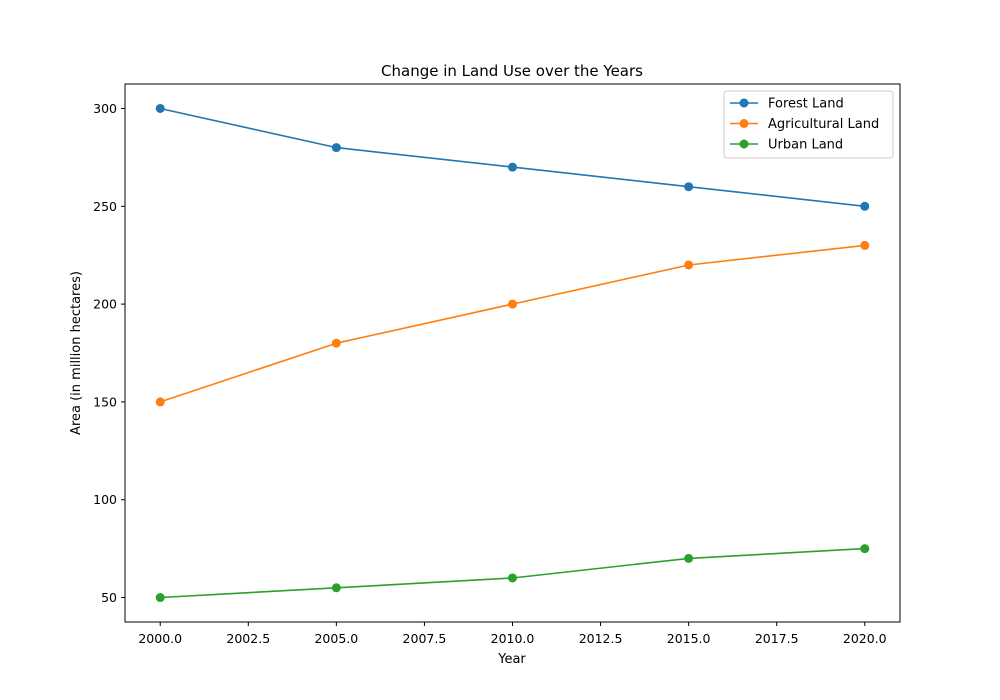  I want to click on legend: Forest Land Agricultural Land Urban Land, so click(808, 124).